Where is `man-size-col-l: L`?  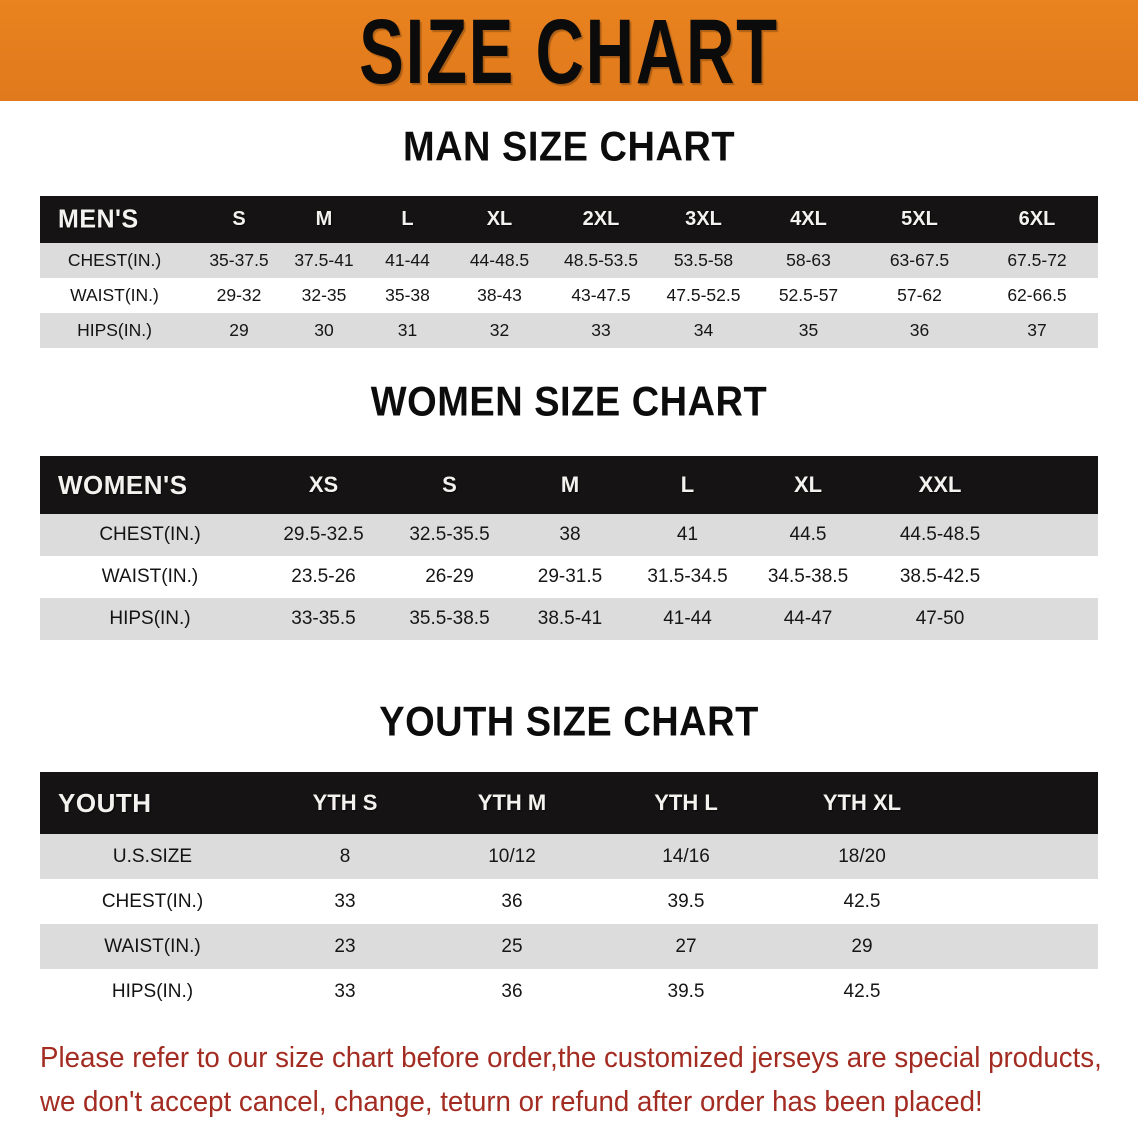 man-size-col-l: L is located at coordinates (407, 219).